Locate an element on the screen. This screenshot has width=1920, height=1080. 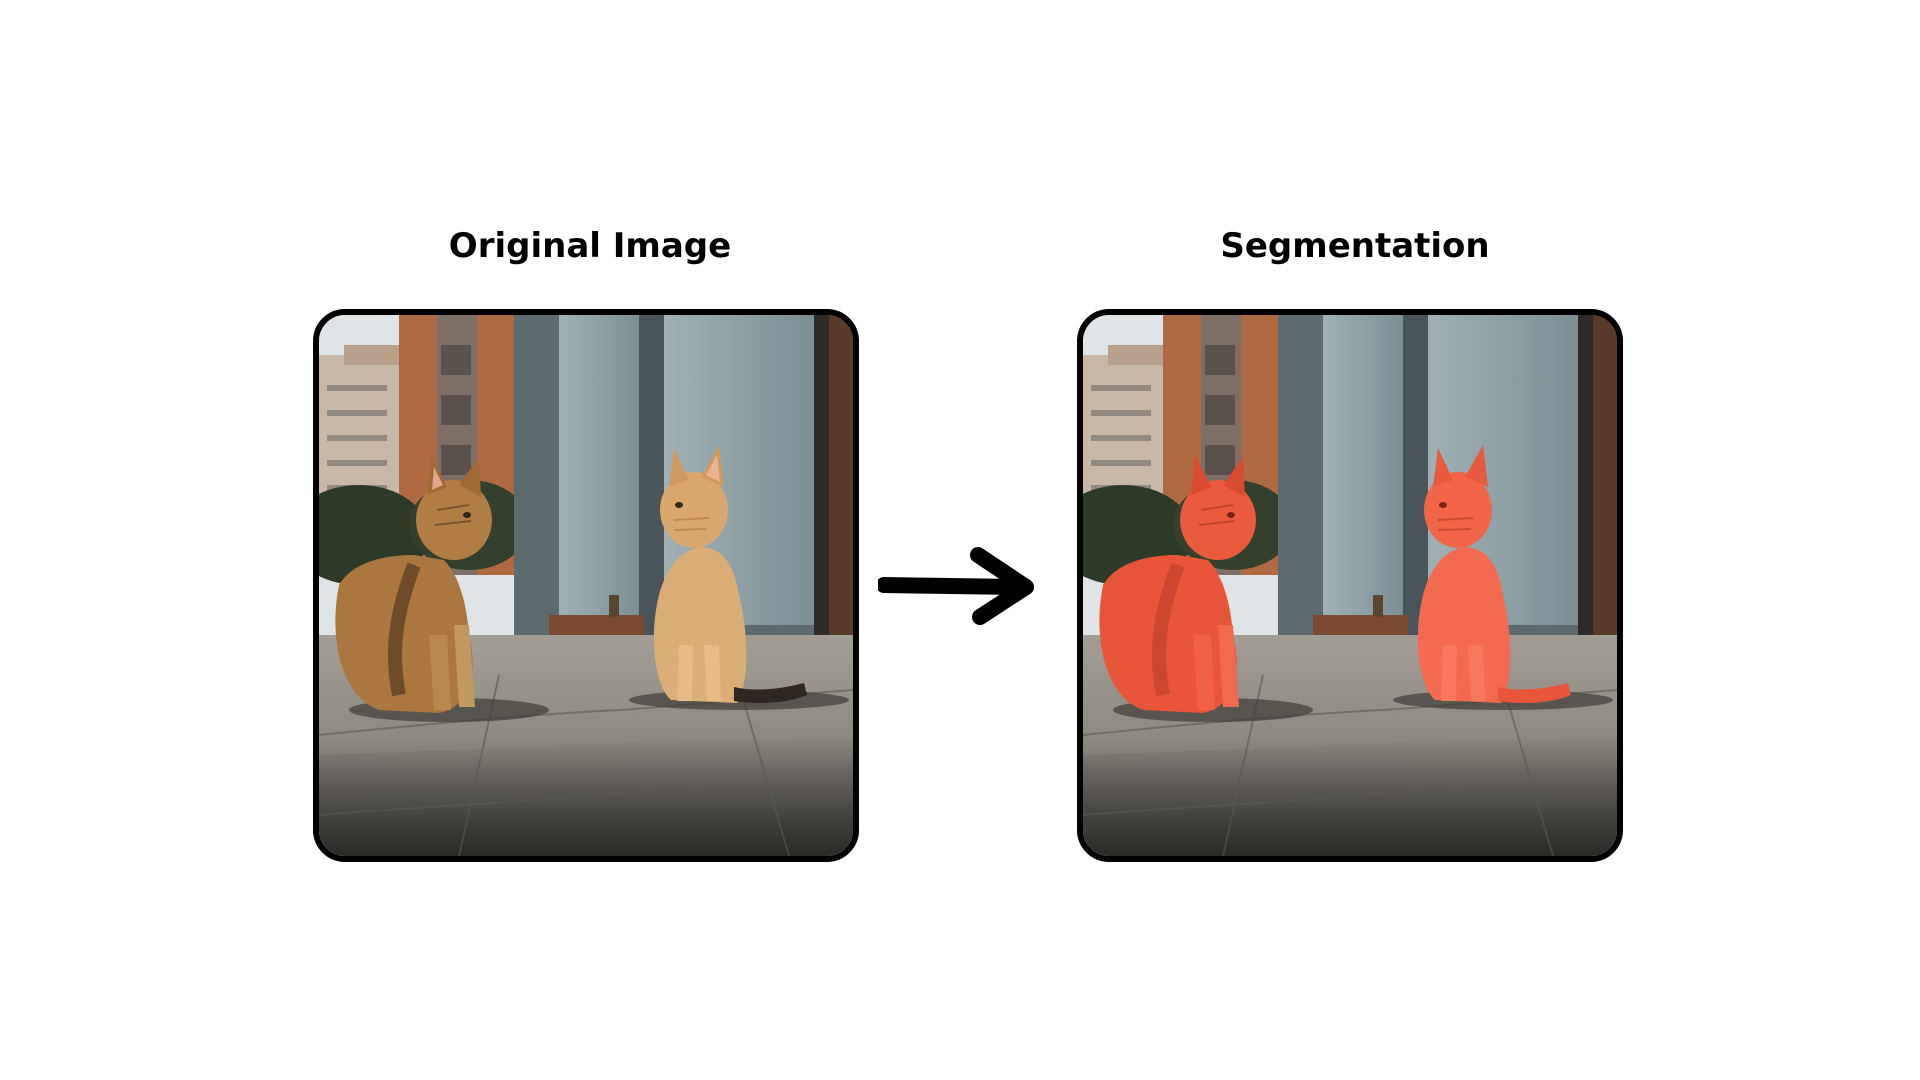
segmentation-image is located at coordinates (1350, 585).